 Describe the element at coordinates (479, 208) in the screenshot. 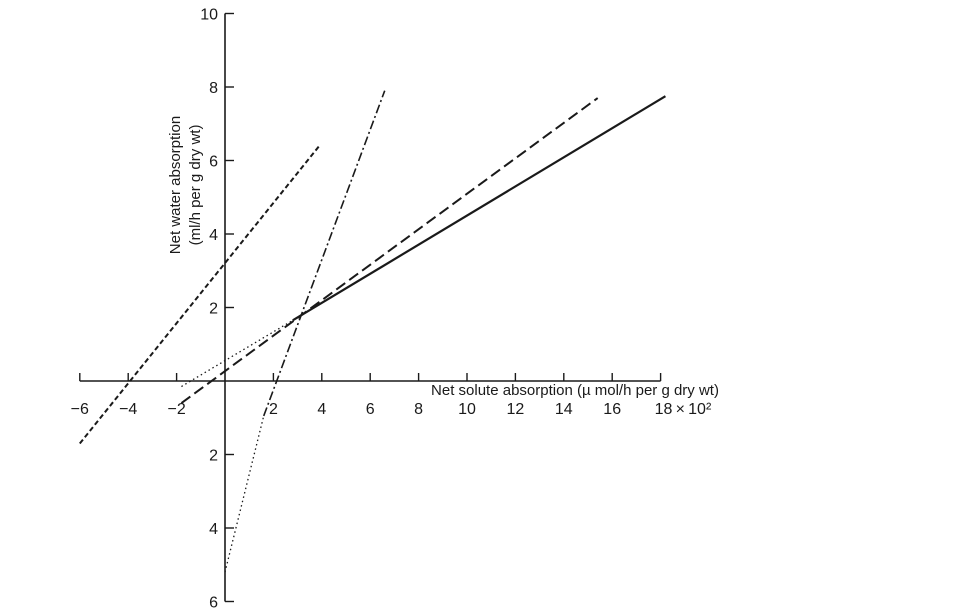

I see `series-line-solid-solid` at that location.